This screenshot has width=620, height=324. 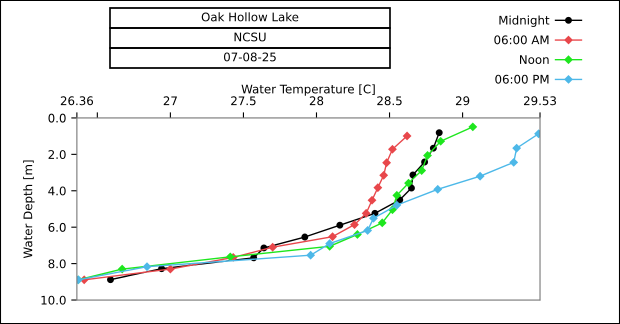 What do you see at coordinates (463, 101) in the screenshot?
I see `x-tick-label: 29` at bounding box center [463, 101].